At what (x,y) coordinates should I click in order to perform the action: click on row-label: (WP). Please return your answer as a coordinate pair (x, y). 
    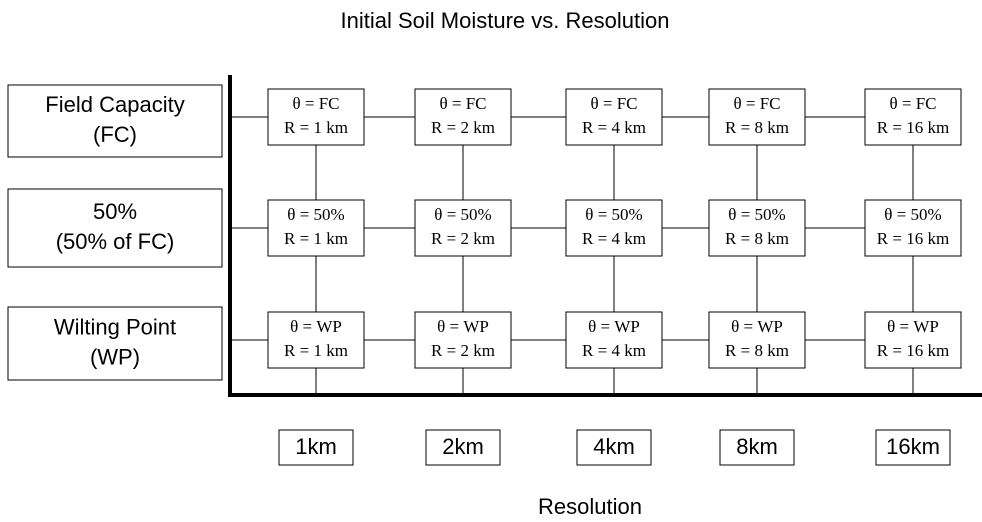
    Looking at the image, I should click on (115, 356).